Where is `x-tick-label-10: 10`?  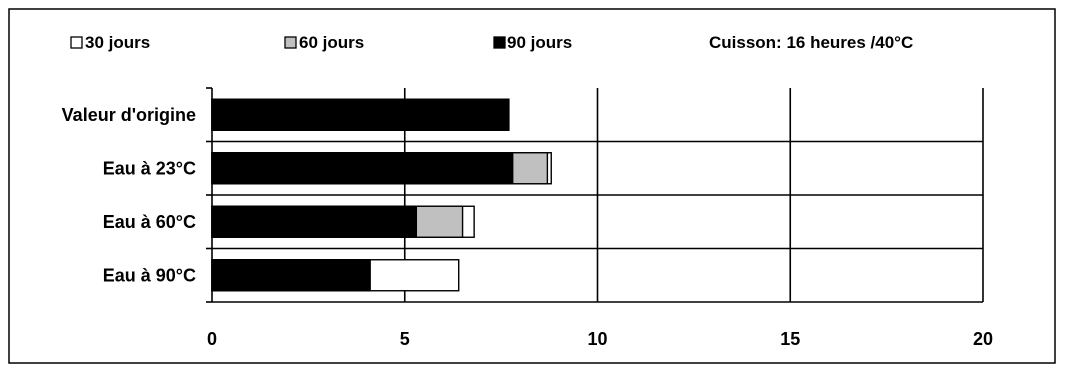
x-tick-label-10: 10 is located at coordinates (597, 339).